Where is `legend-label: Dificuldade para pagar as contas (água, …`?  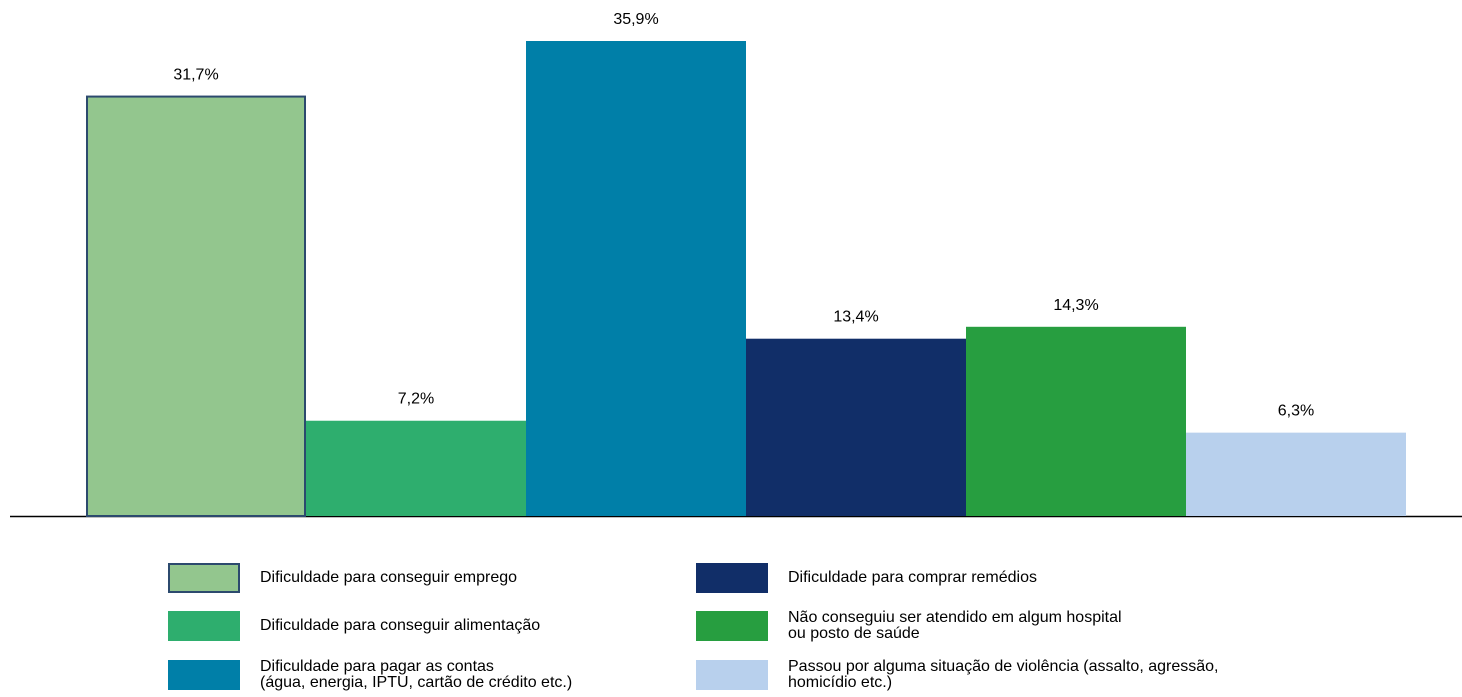
legend-label: Dificuldade para pagar as contas (água, … is located at coordinates (416, 674).